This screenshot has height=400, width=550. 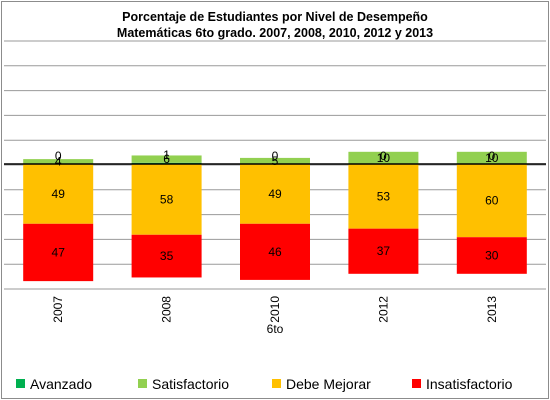 I want to click on x-tick-label: 2013, so click(x=492, y=309).